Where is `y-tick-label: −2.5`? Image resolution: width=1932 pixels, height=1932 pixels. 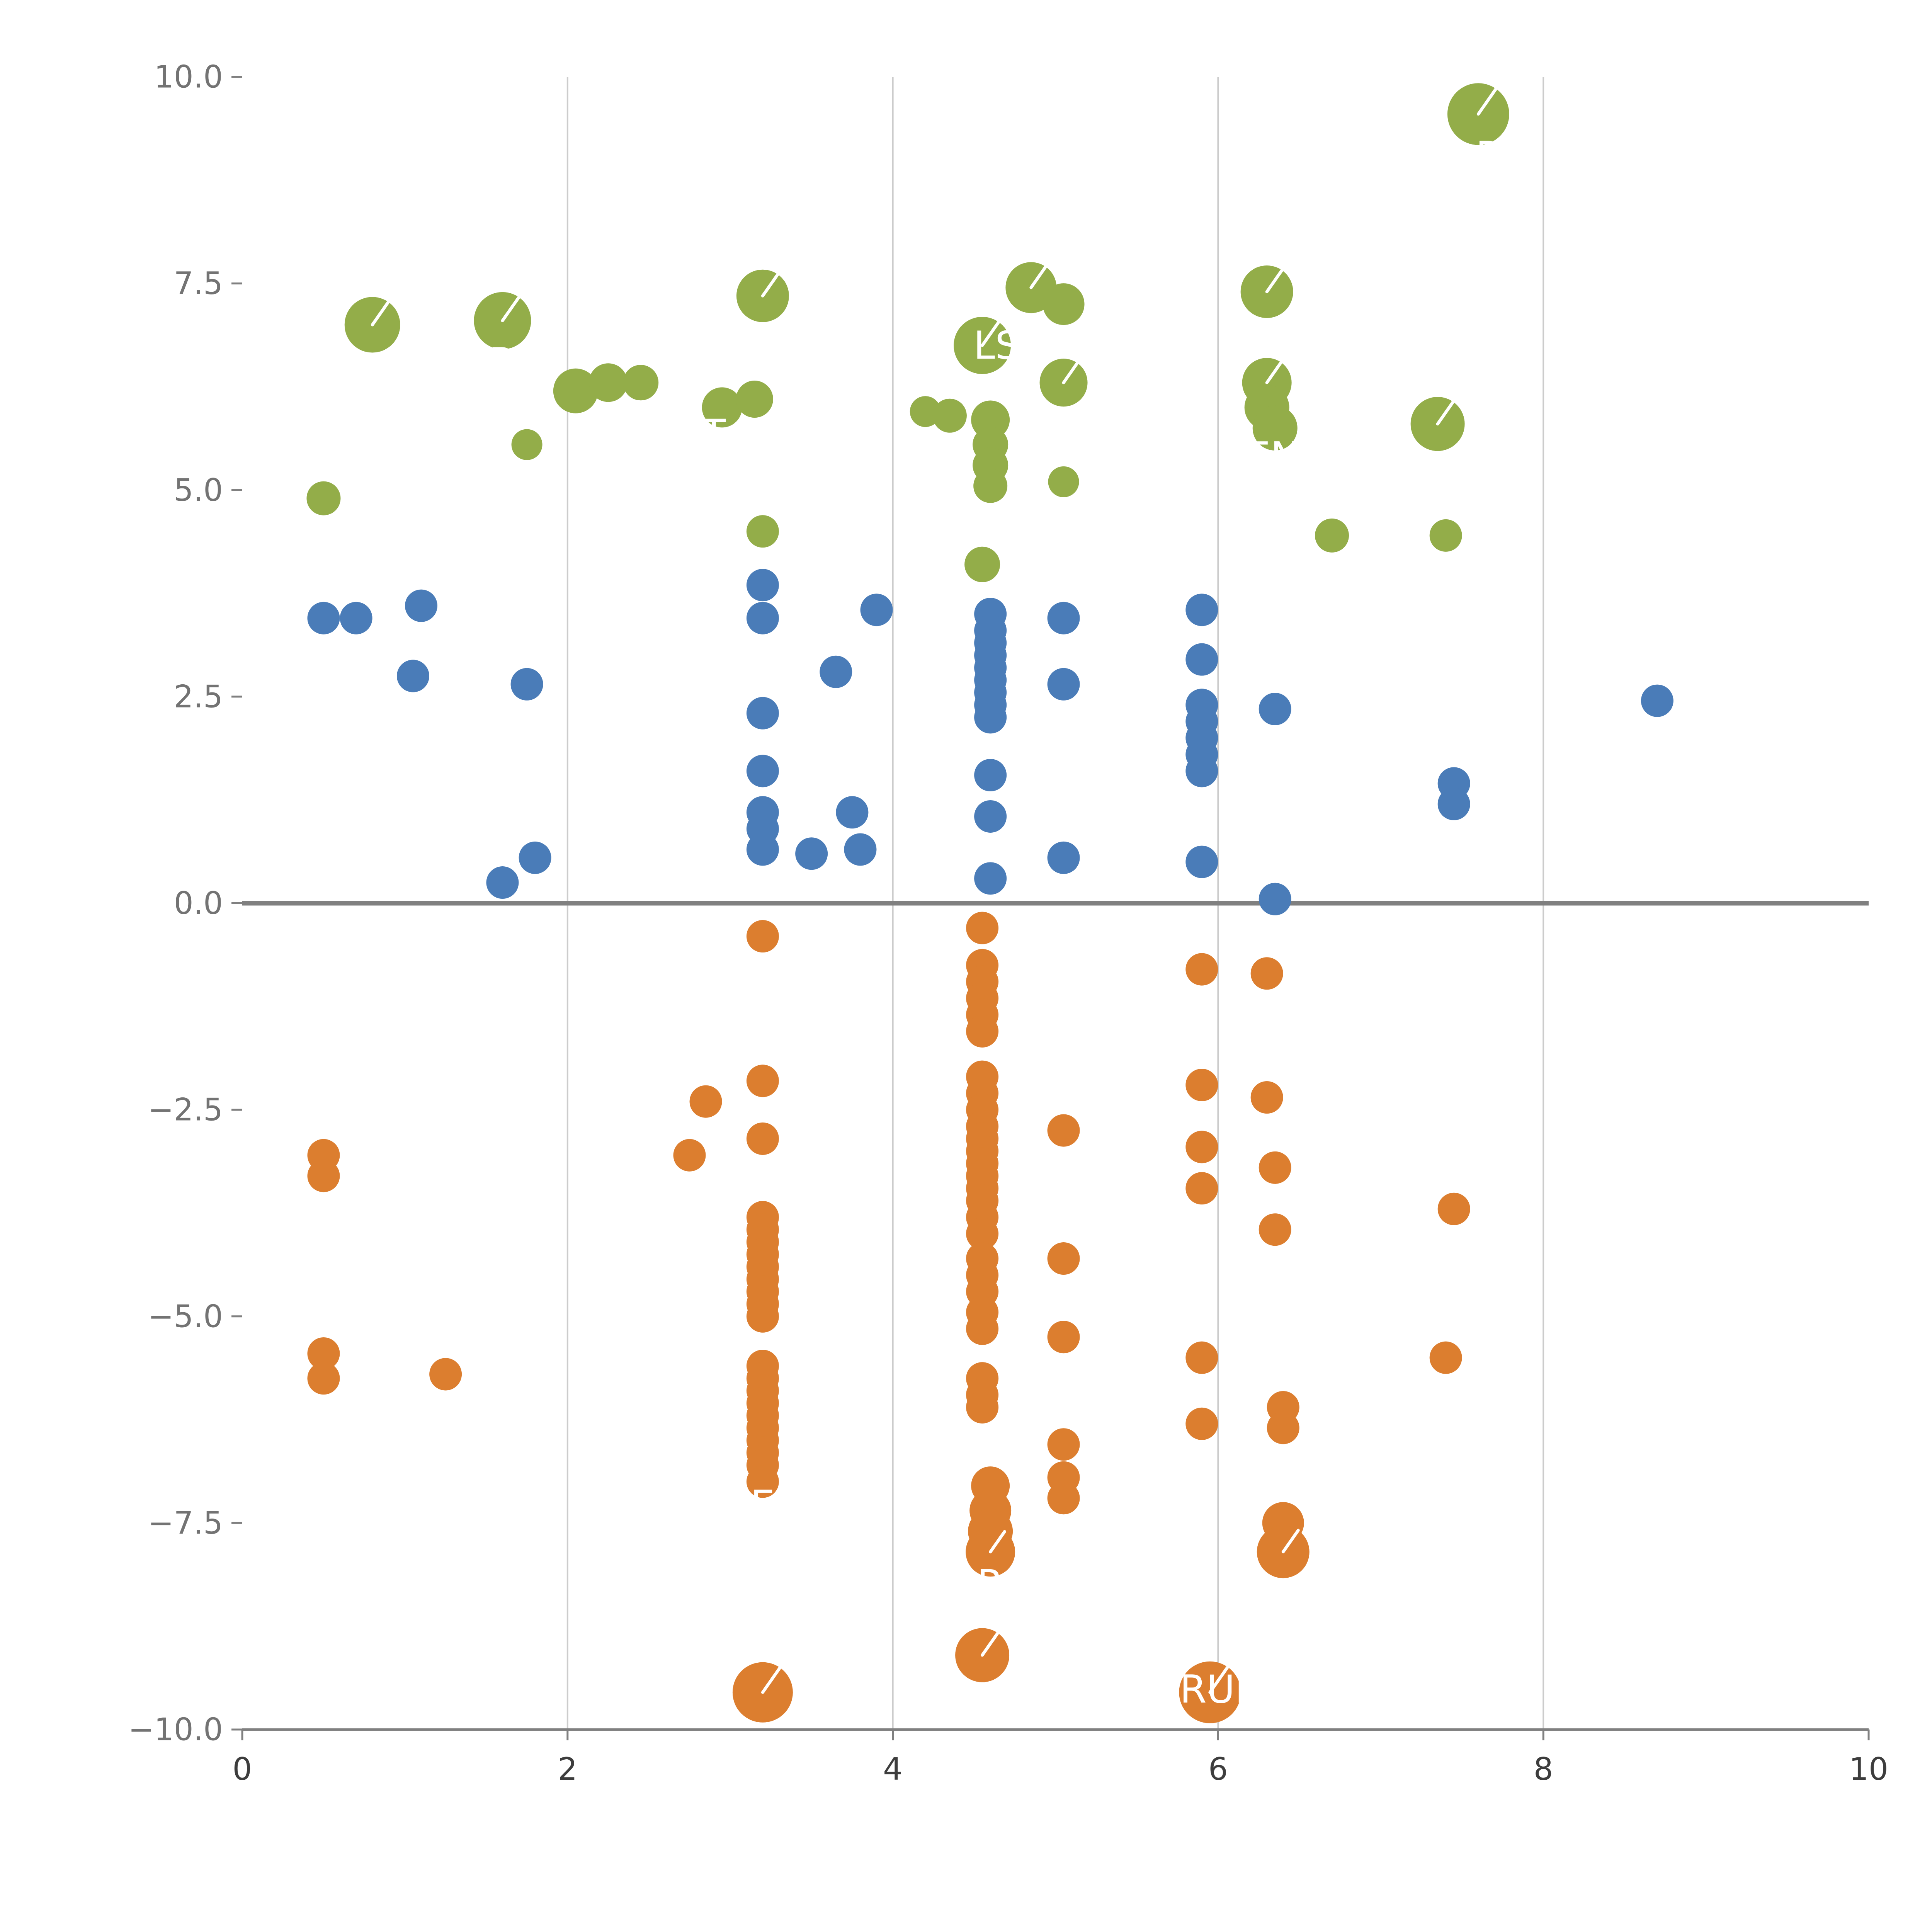
y-tick-label: −2.5 is located at coordinates (185, 1110).